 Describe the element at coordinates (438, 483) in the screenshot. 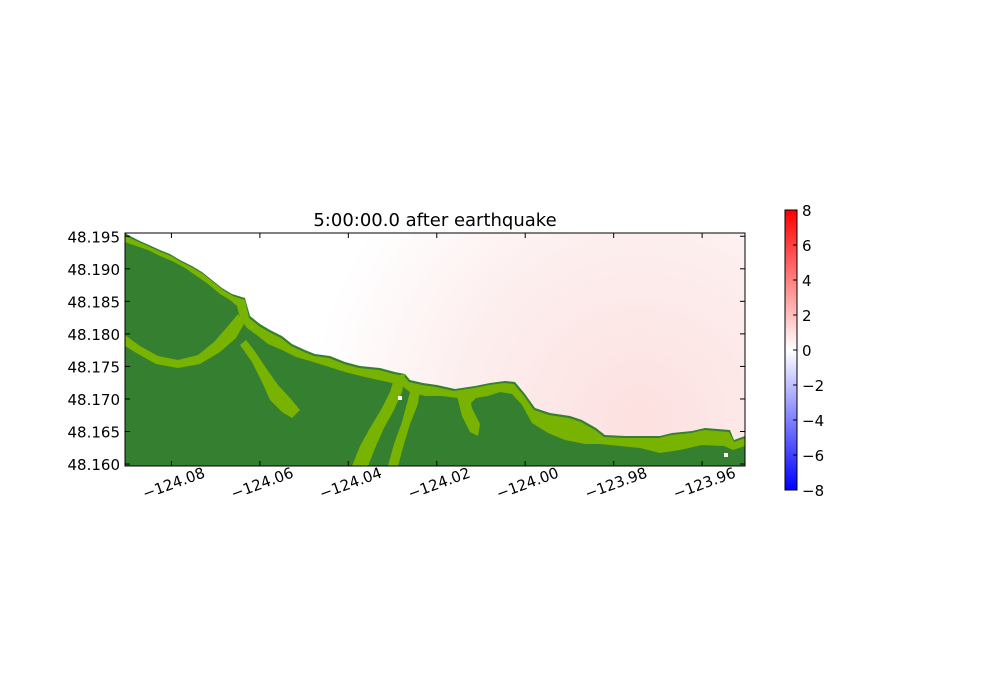

I see `x-tick-label: −124.02` at that location.